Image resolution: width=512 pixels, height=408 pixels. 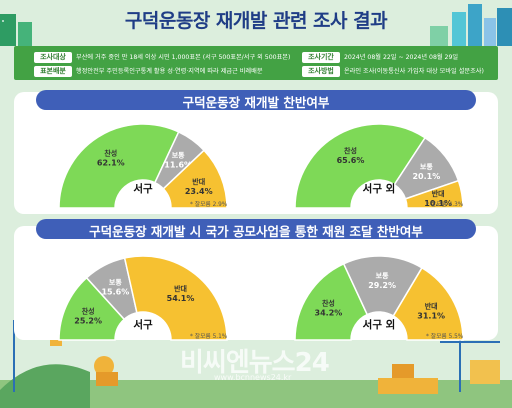 I want to click on pie-value-label: 62.1%, so click(x=111, y=162).